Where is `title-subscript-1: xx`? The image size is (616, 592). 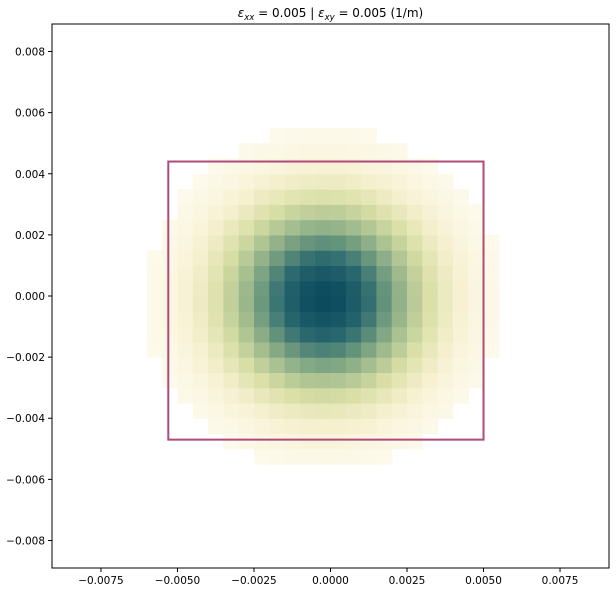 title-subscript-1: xx is located at coordinates (249, 18).